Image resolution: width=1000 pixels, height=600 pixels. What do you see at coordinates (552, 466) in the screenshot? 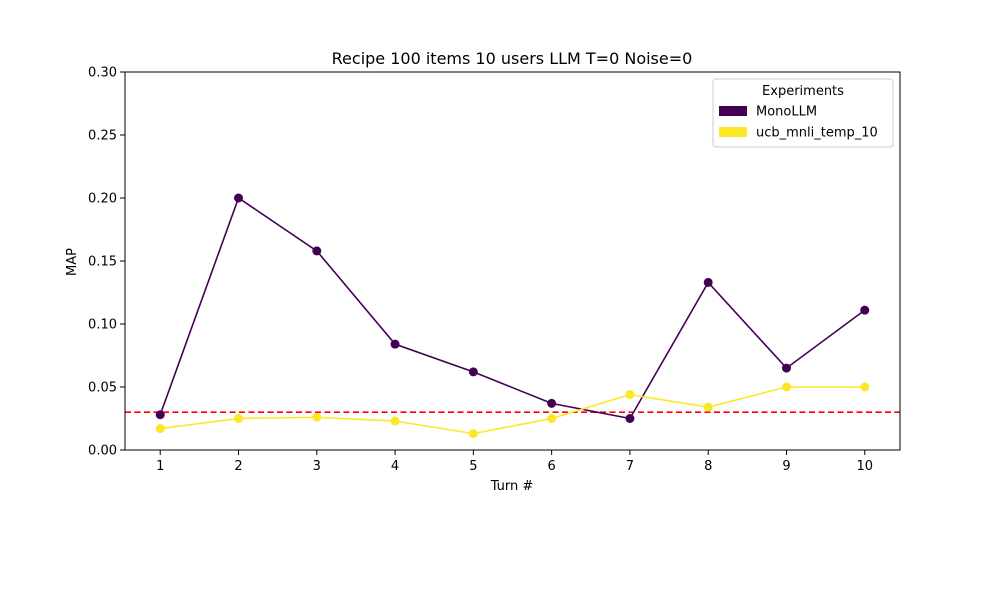
I see `x-tick-label: 6` at bounding box center [552, 466].